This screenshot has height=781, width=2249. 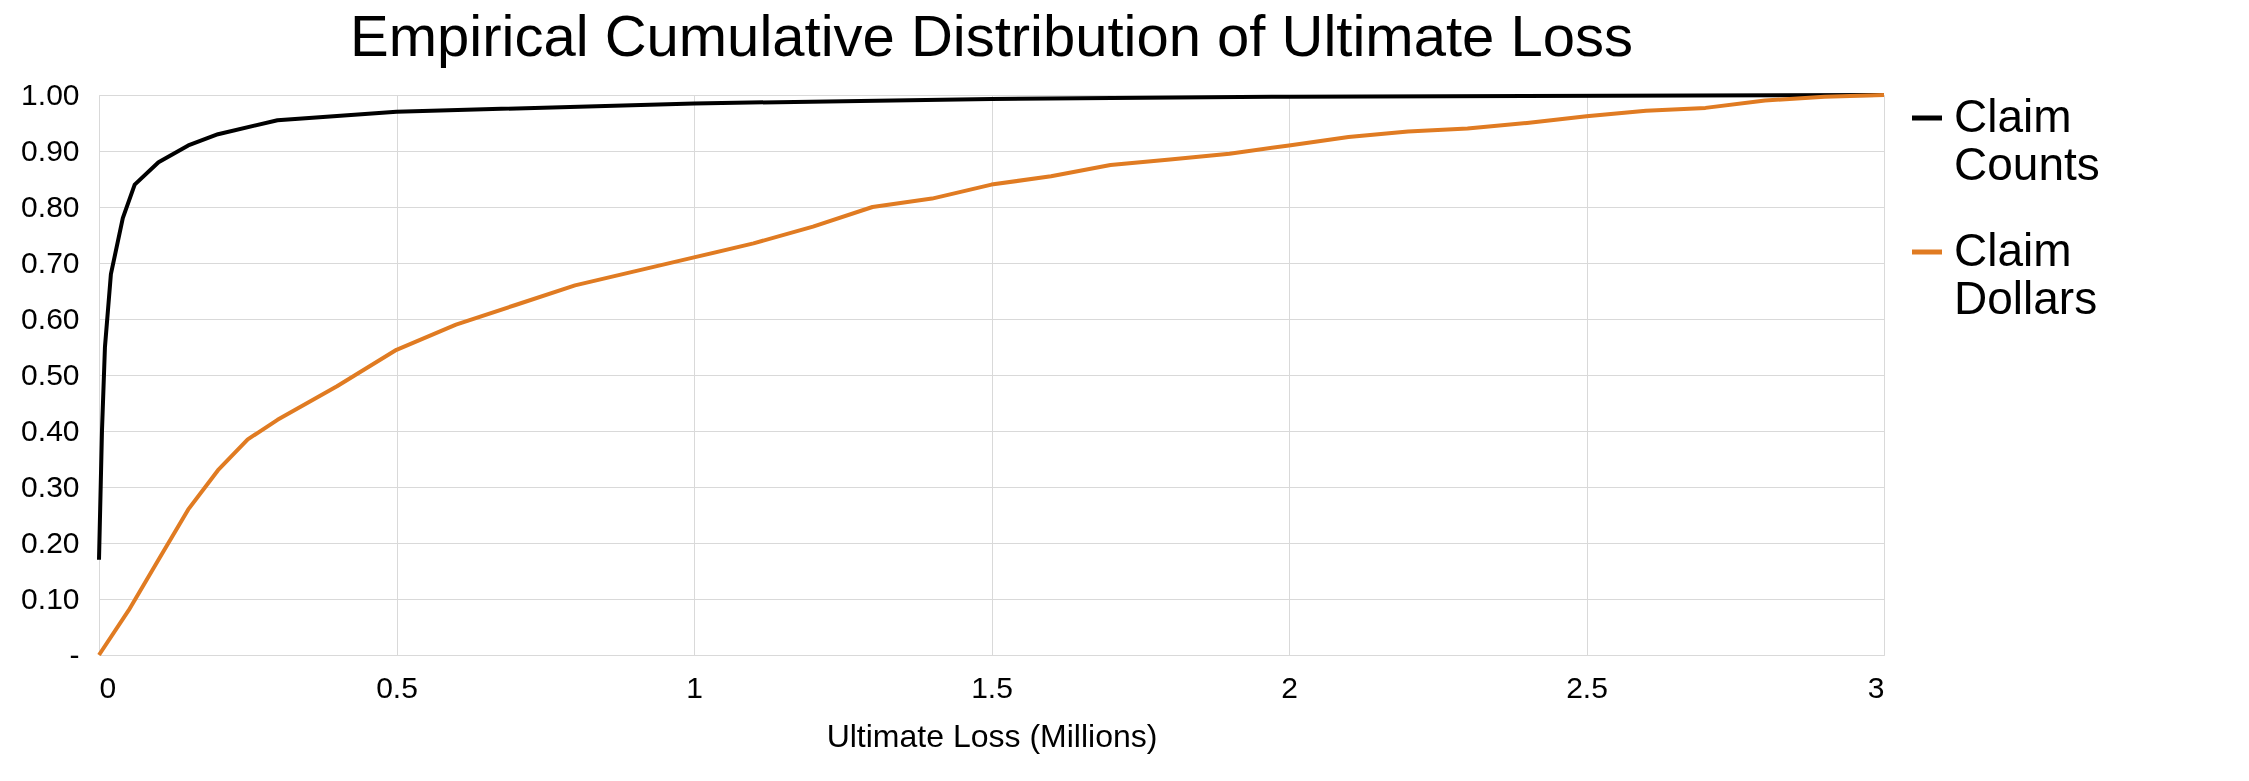 What do you see at coordinates (50, 542) in the screenshot?
I see `y-tick-label: 0.20` at bounding box center [50, 542].